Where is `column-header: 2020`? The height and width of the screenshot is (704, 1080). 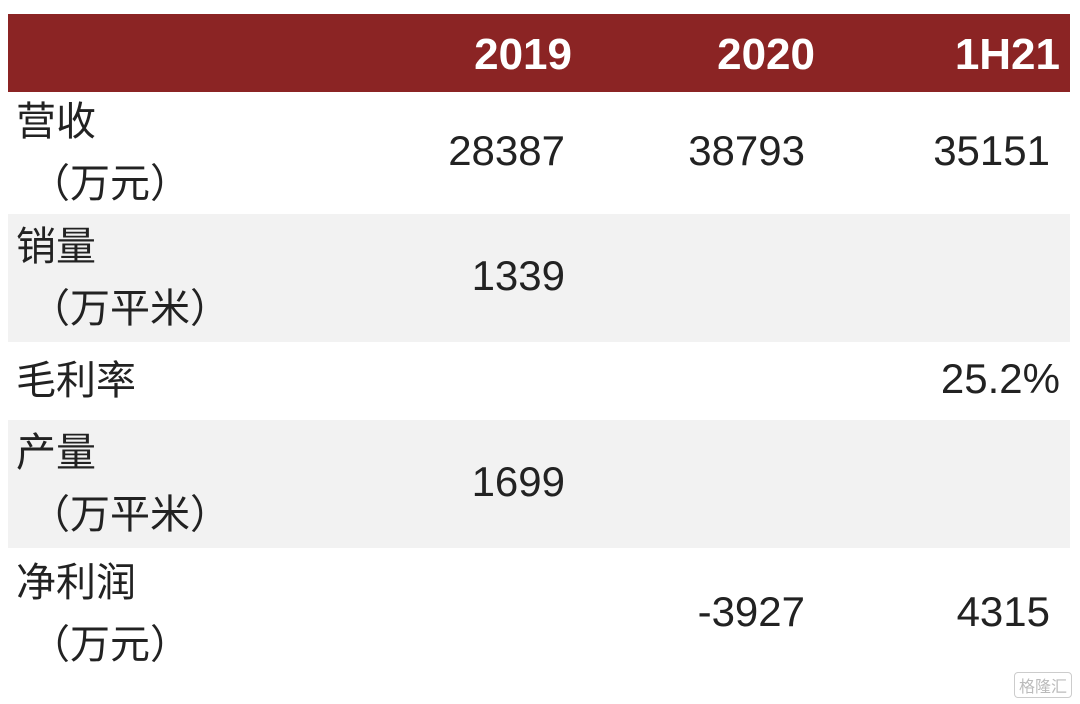 column-header: 2020 is located at coordinates (766, 54).